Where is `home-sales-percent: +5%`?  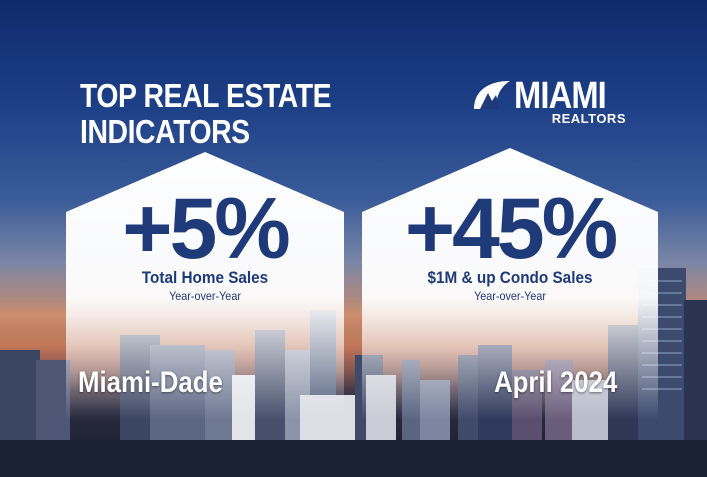 home-sales-percent: +5% is located at coordinates (206, 229).